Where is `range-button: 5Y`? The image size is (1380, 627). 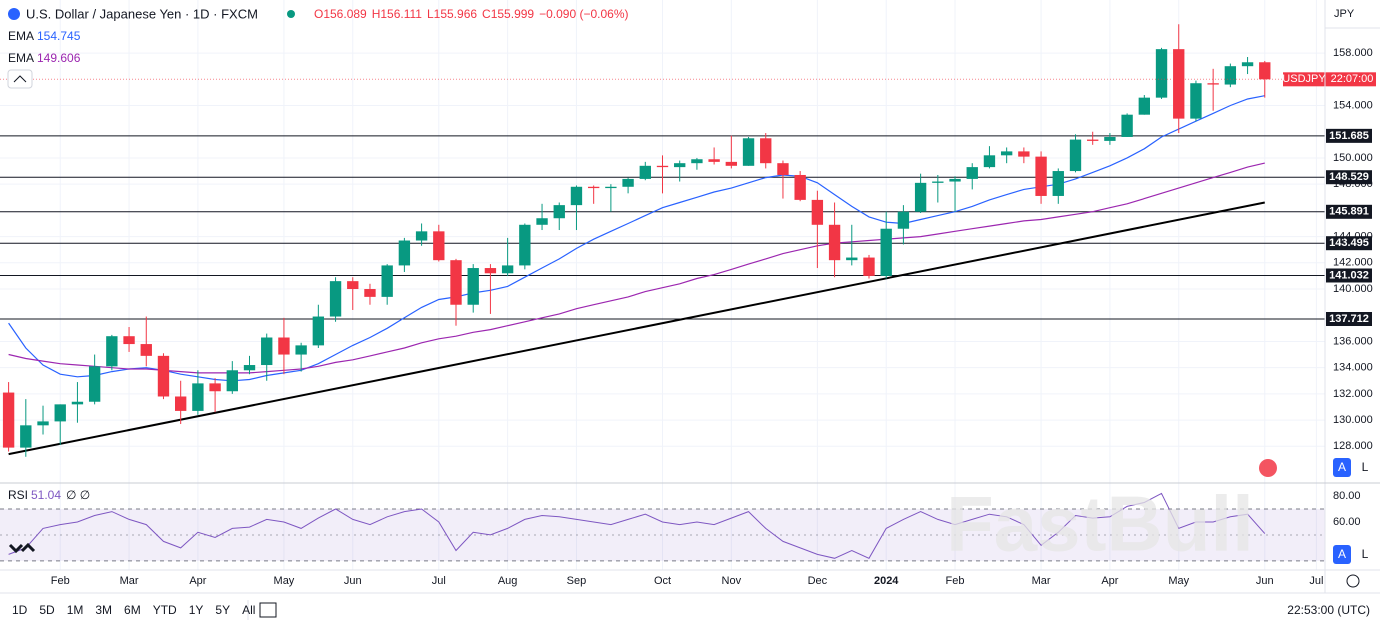 range-button: 5Y is located at coordinates (222, 610).